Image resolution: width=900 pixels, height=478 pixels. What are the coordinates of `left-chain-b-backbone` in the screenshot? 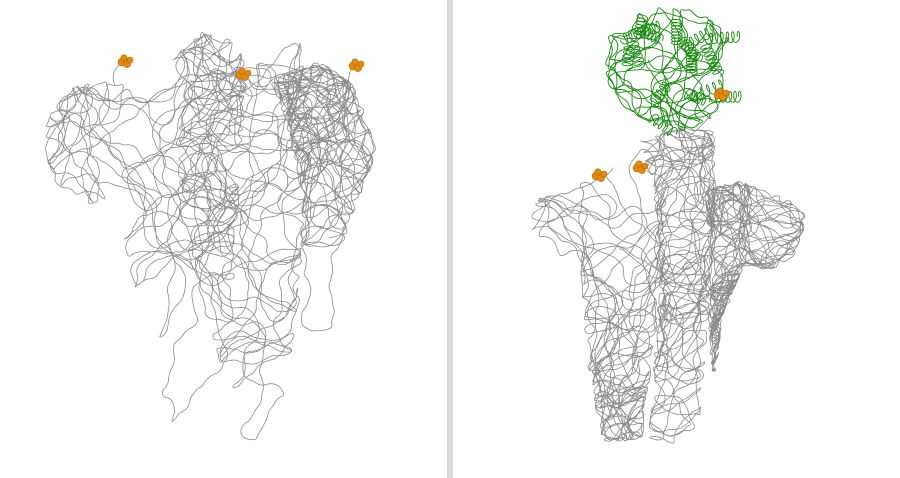 It's located at (244, 241).